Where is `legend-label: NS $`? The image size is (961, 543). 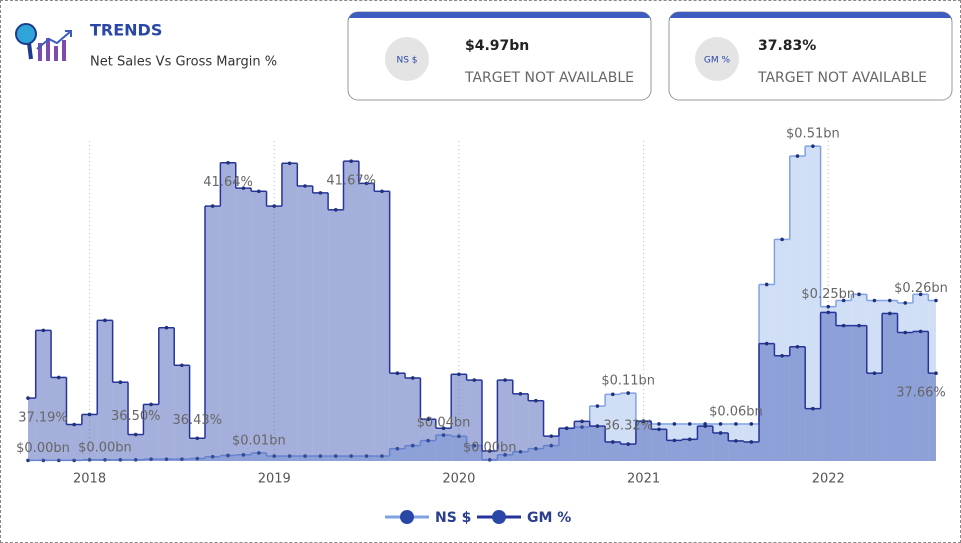 legend-label: NS $ is located at coordinates (453, 518).